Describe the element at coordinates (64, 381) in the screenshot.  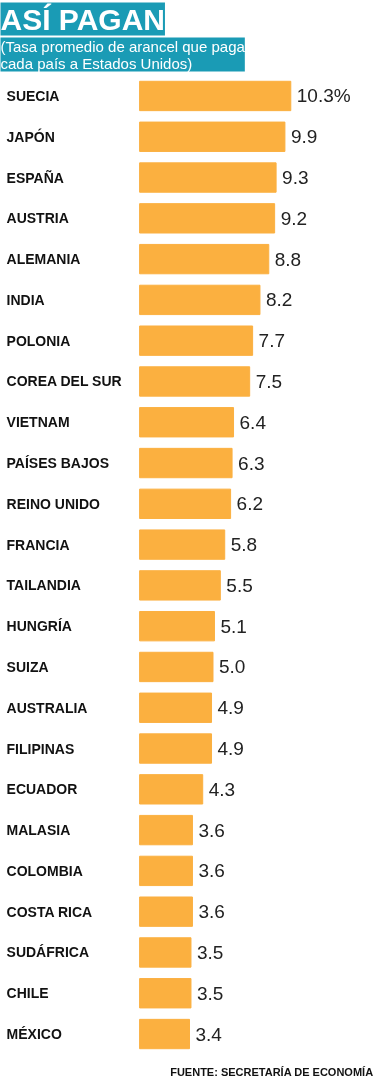
I see `y-tick-label: COREA DEL SUR` at that location.